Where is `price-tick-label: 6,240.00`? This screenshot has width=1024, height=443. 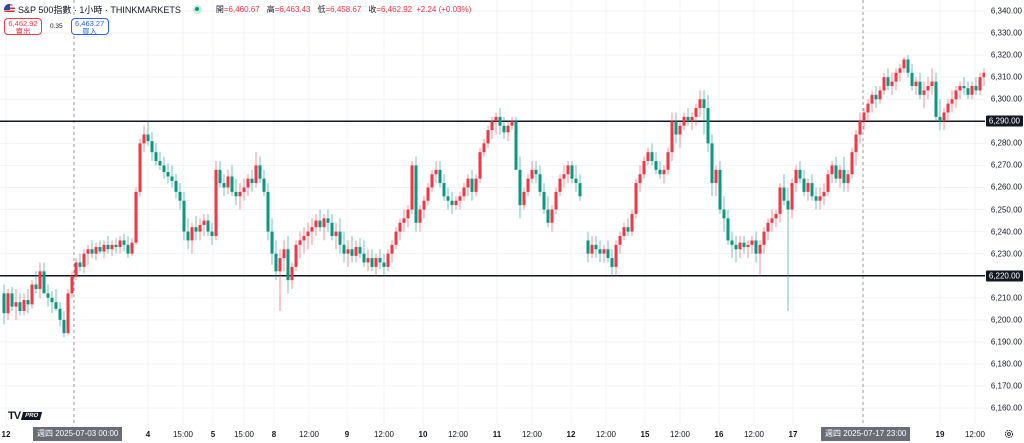 price-tick-label: 6,240.00 is located at coordinates (1006, 232).